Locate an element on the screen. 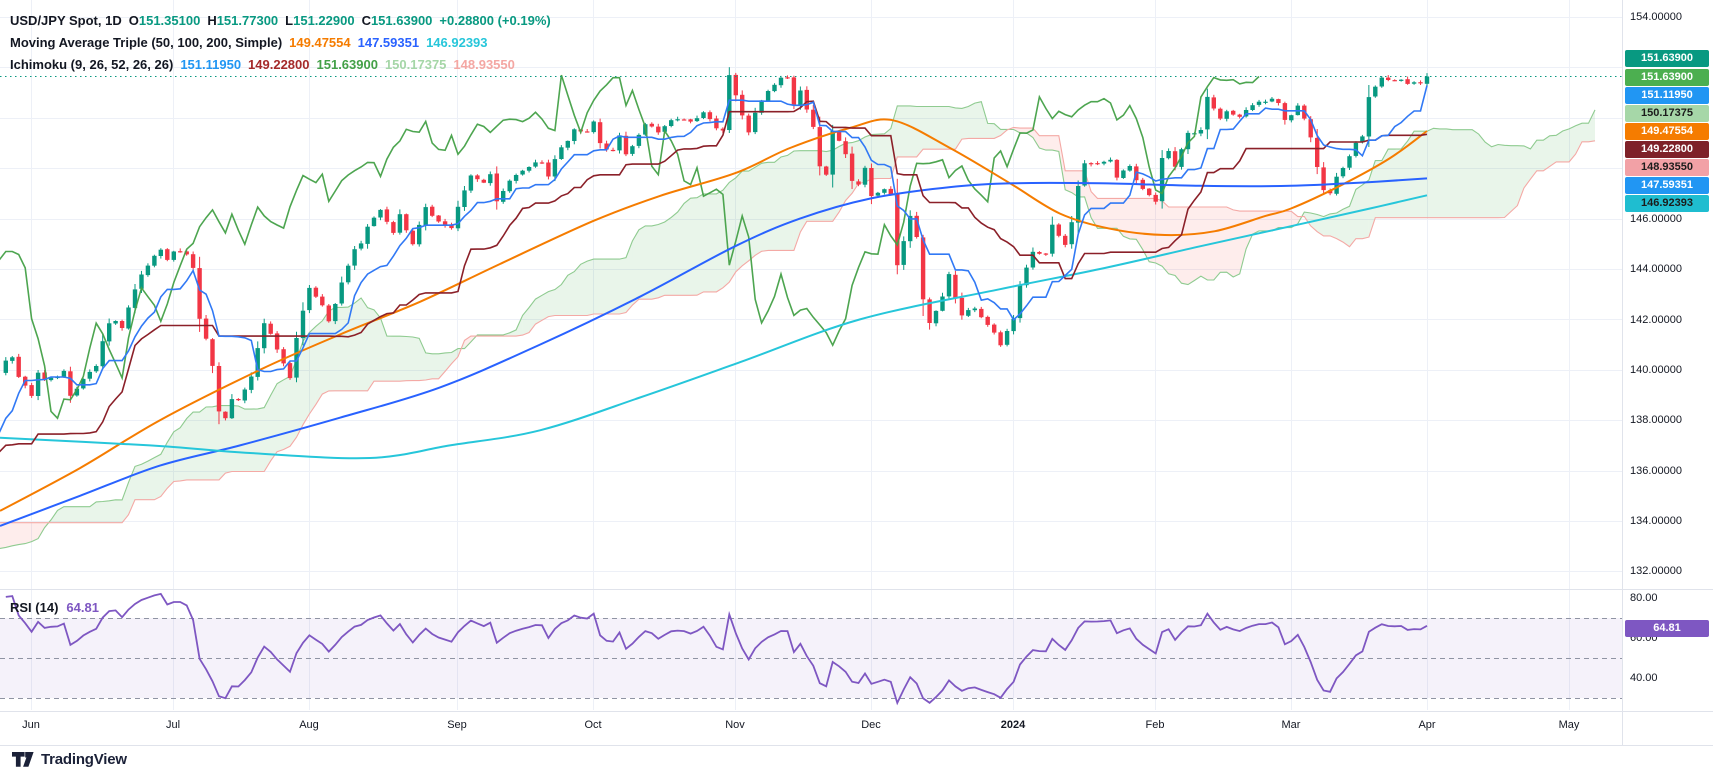  time-axis-label: Aug is located at coordinates (309, 725).